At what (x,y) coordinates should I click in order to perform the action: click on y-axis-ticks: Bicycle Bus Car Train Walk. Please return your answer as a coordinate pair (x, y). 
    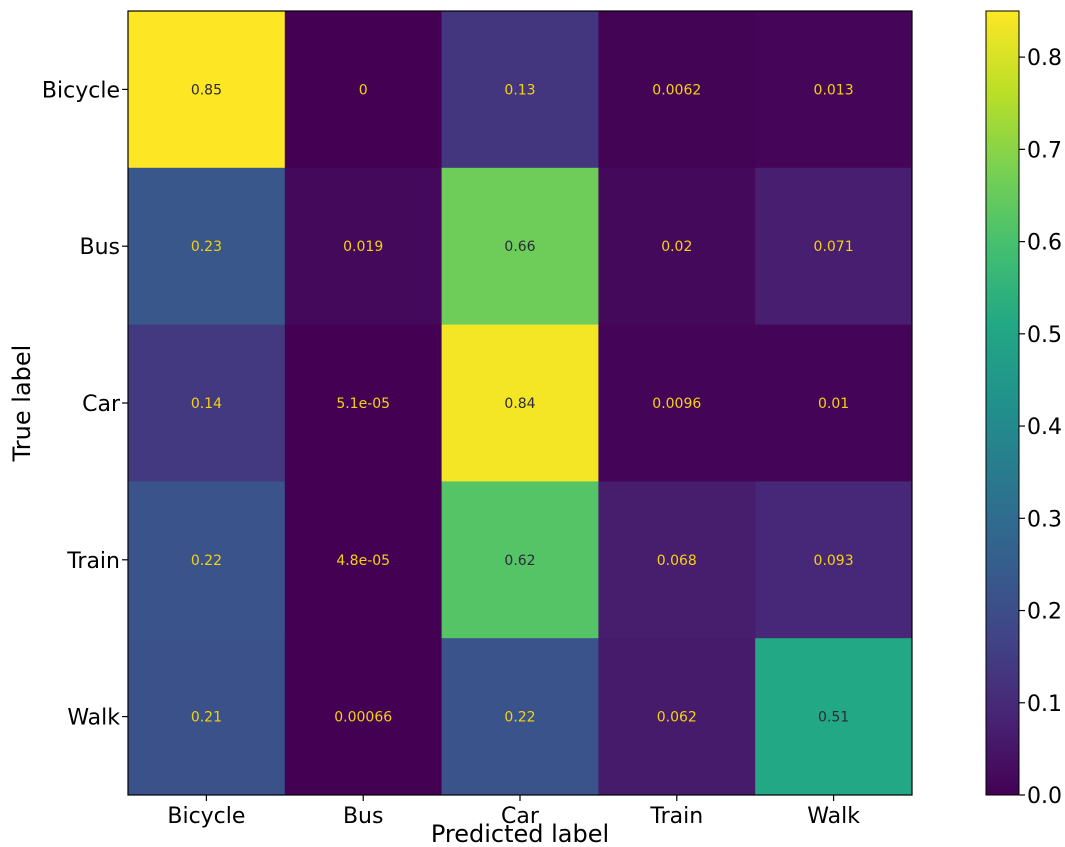
    Looking at the image, I should click on (85, 404).